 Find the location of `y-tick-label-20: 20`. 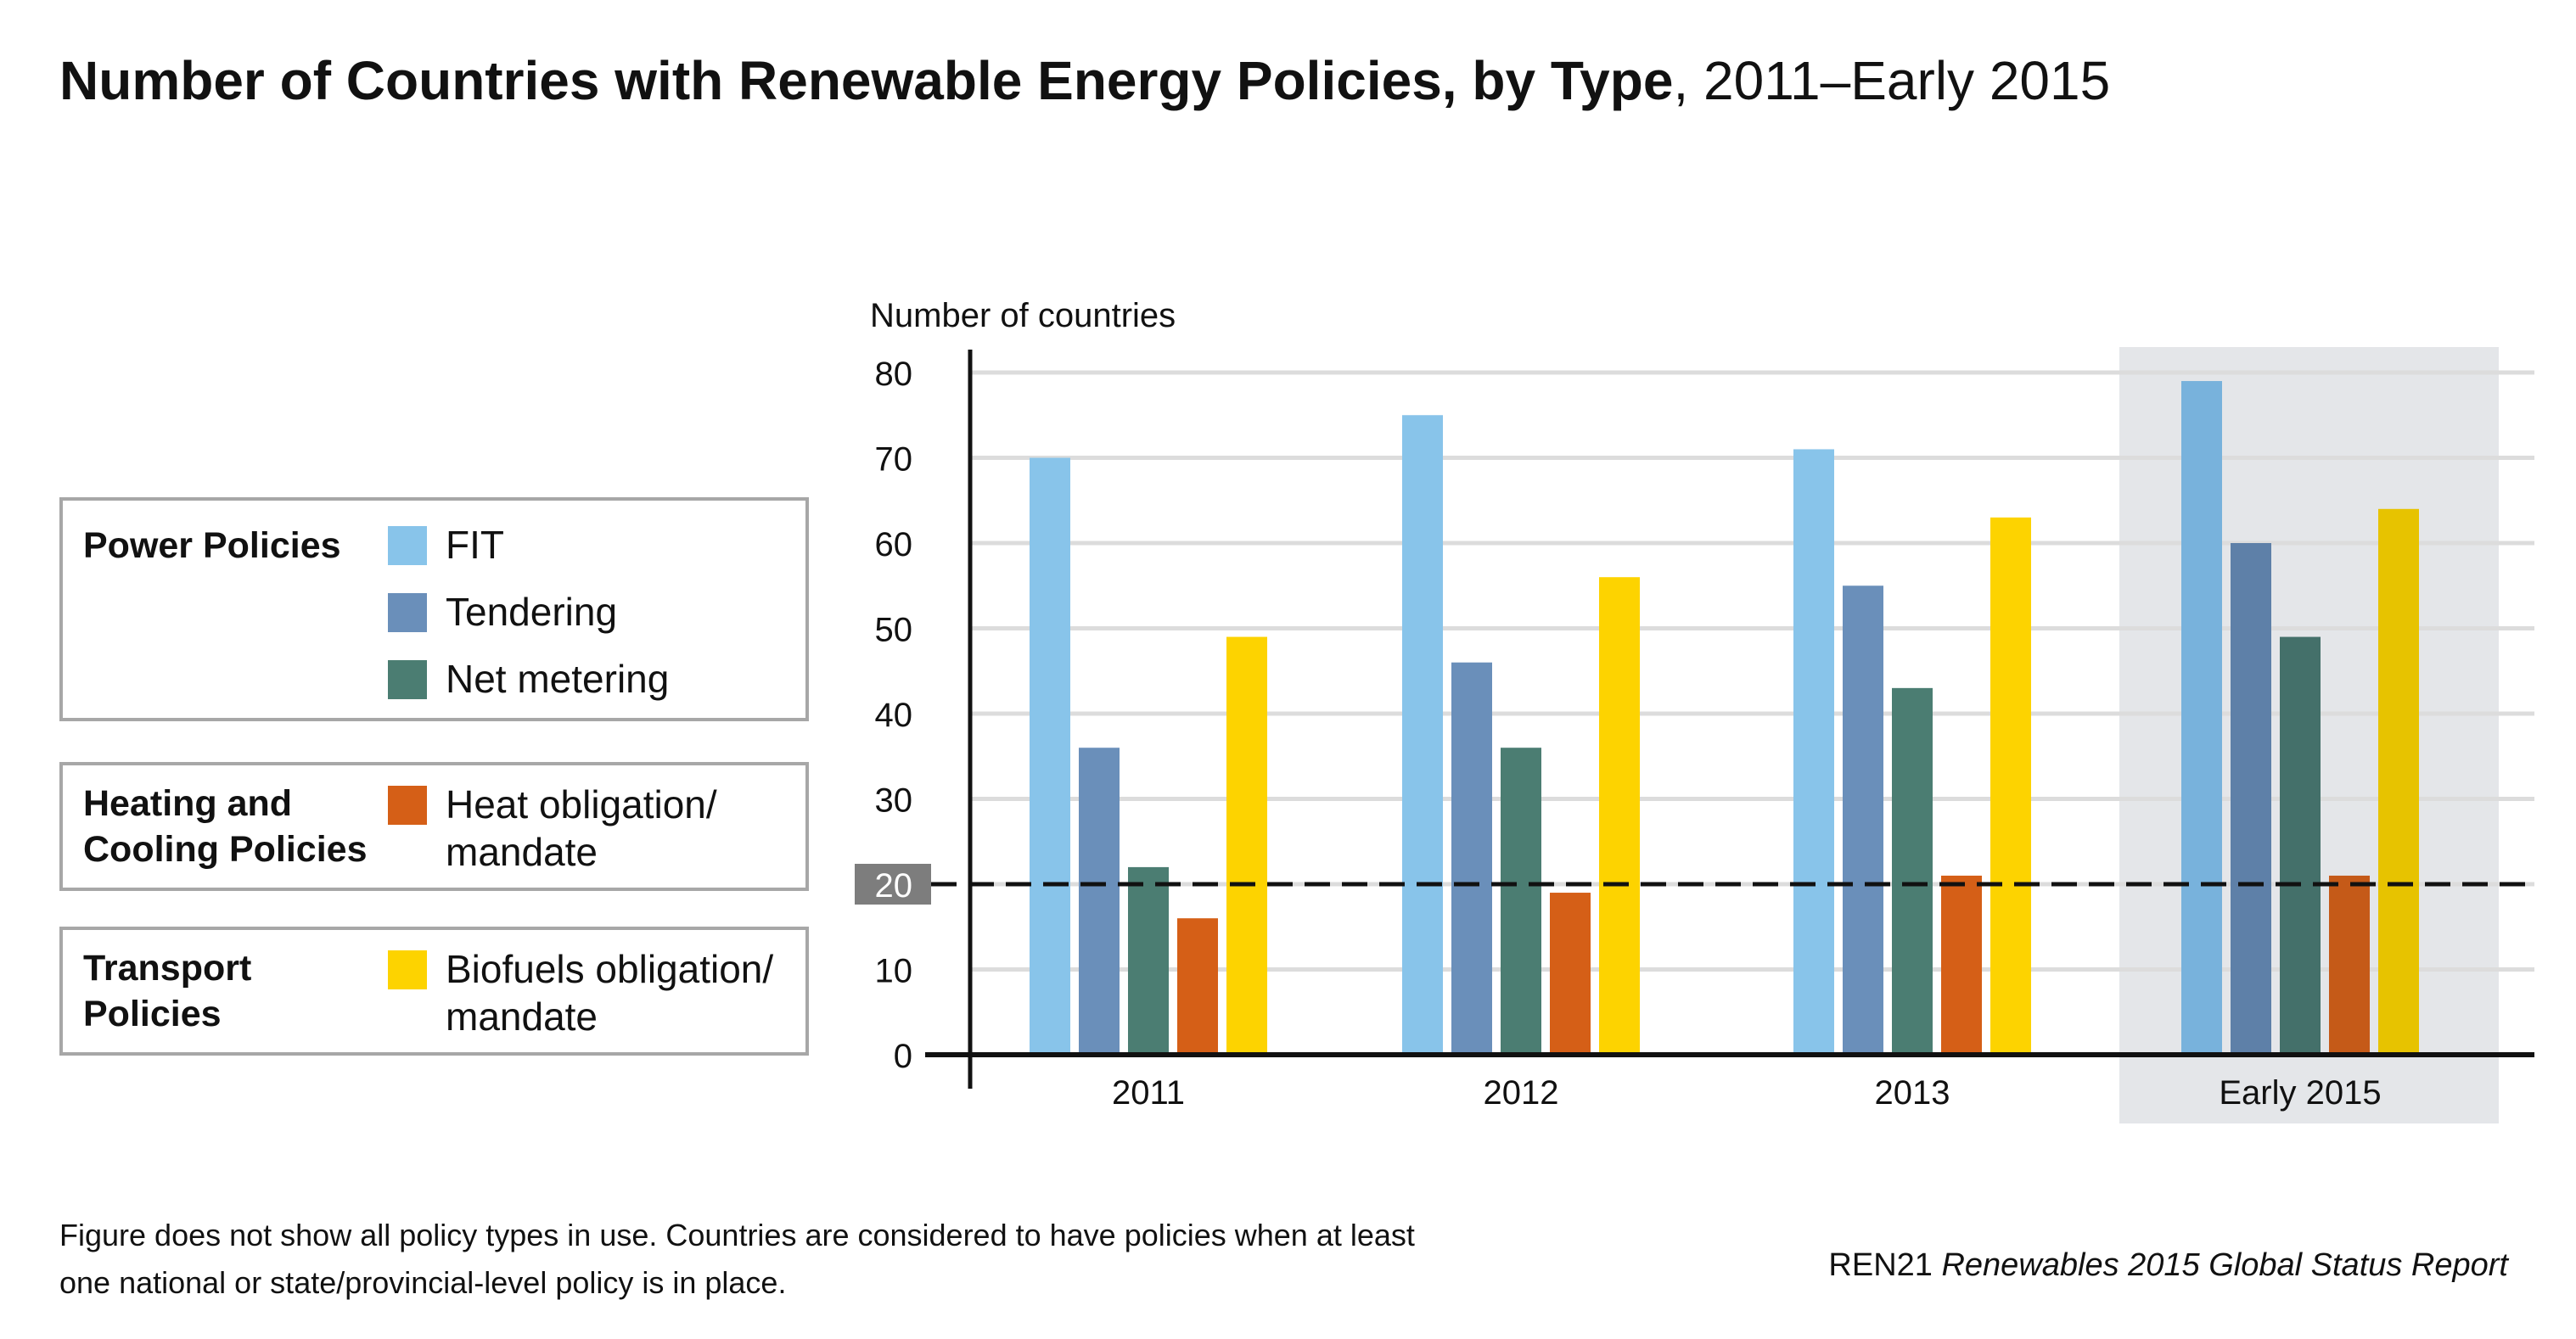

y-tick-label-20: 20 is located at coordinates (894, 886).